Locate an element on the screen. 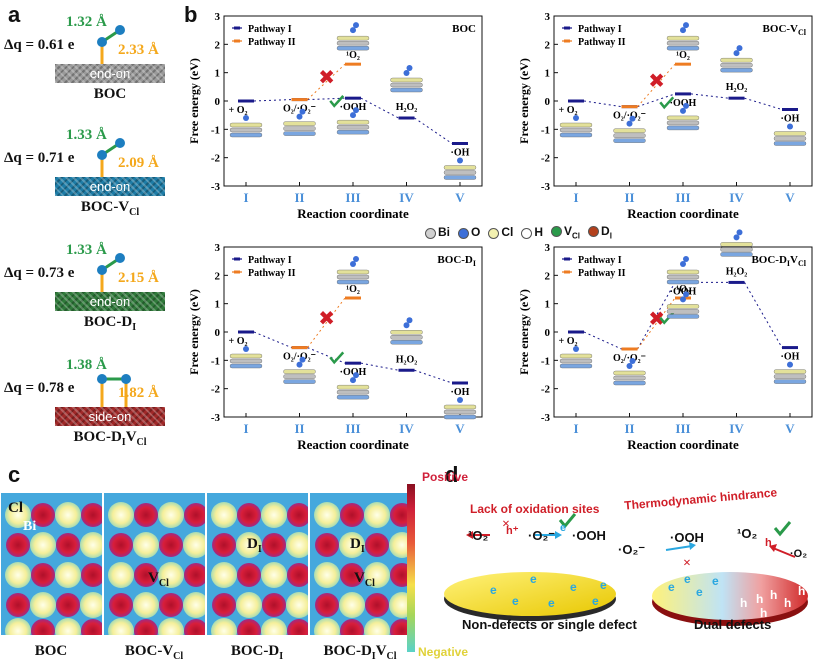  defect-label: DI is located at coordinates (357, 545).